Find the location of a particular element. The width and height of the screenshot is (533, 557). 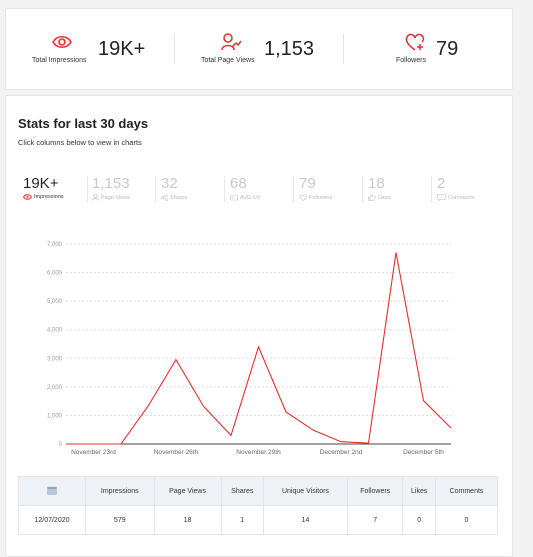

tab-label-row: AVG UV is located at coordinates (245, 197).